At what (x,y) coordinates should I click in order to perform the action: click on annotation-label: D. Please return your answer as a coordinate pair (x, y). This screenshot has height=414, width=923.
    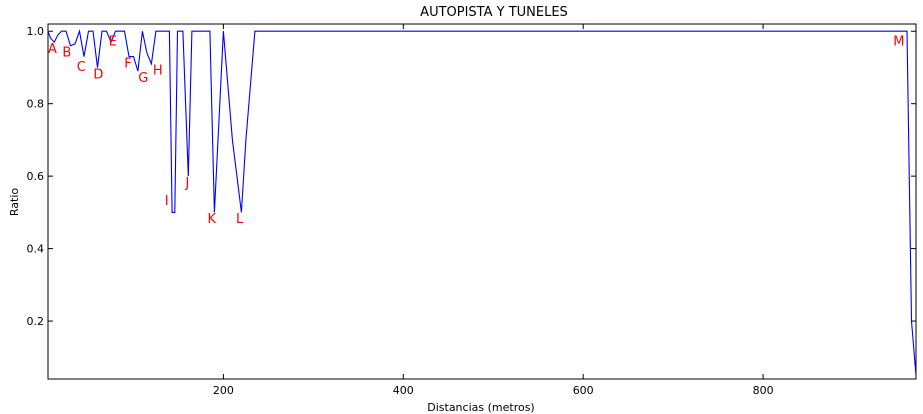
    Looking at the image, I should click on (98, 74).